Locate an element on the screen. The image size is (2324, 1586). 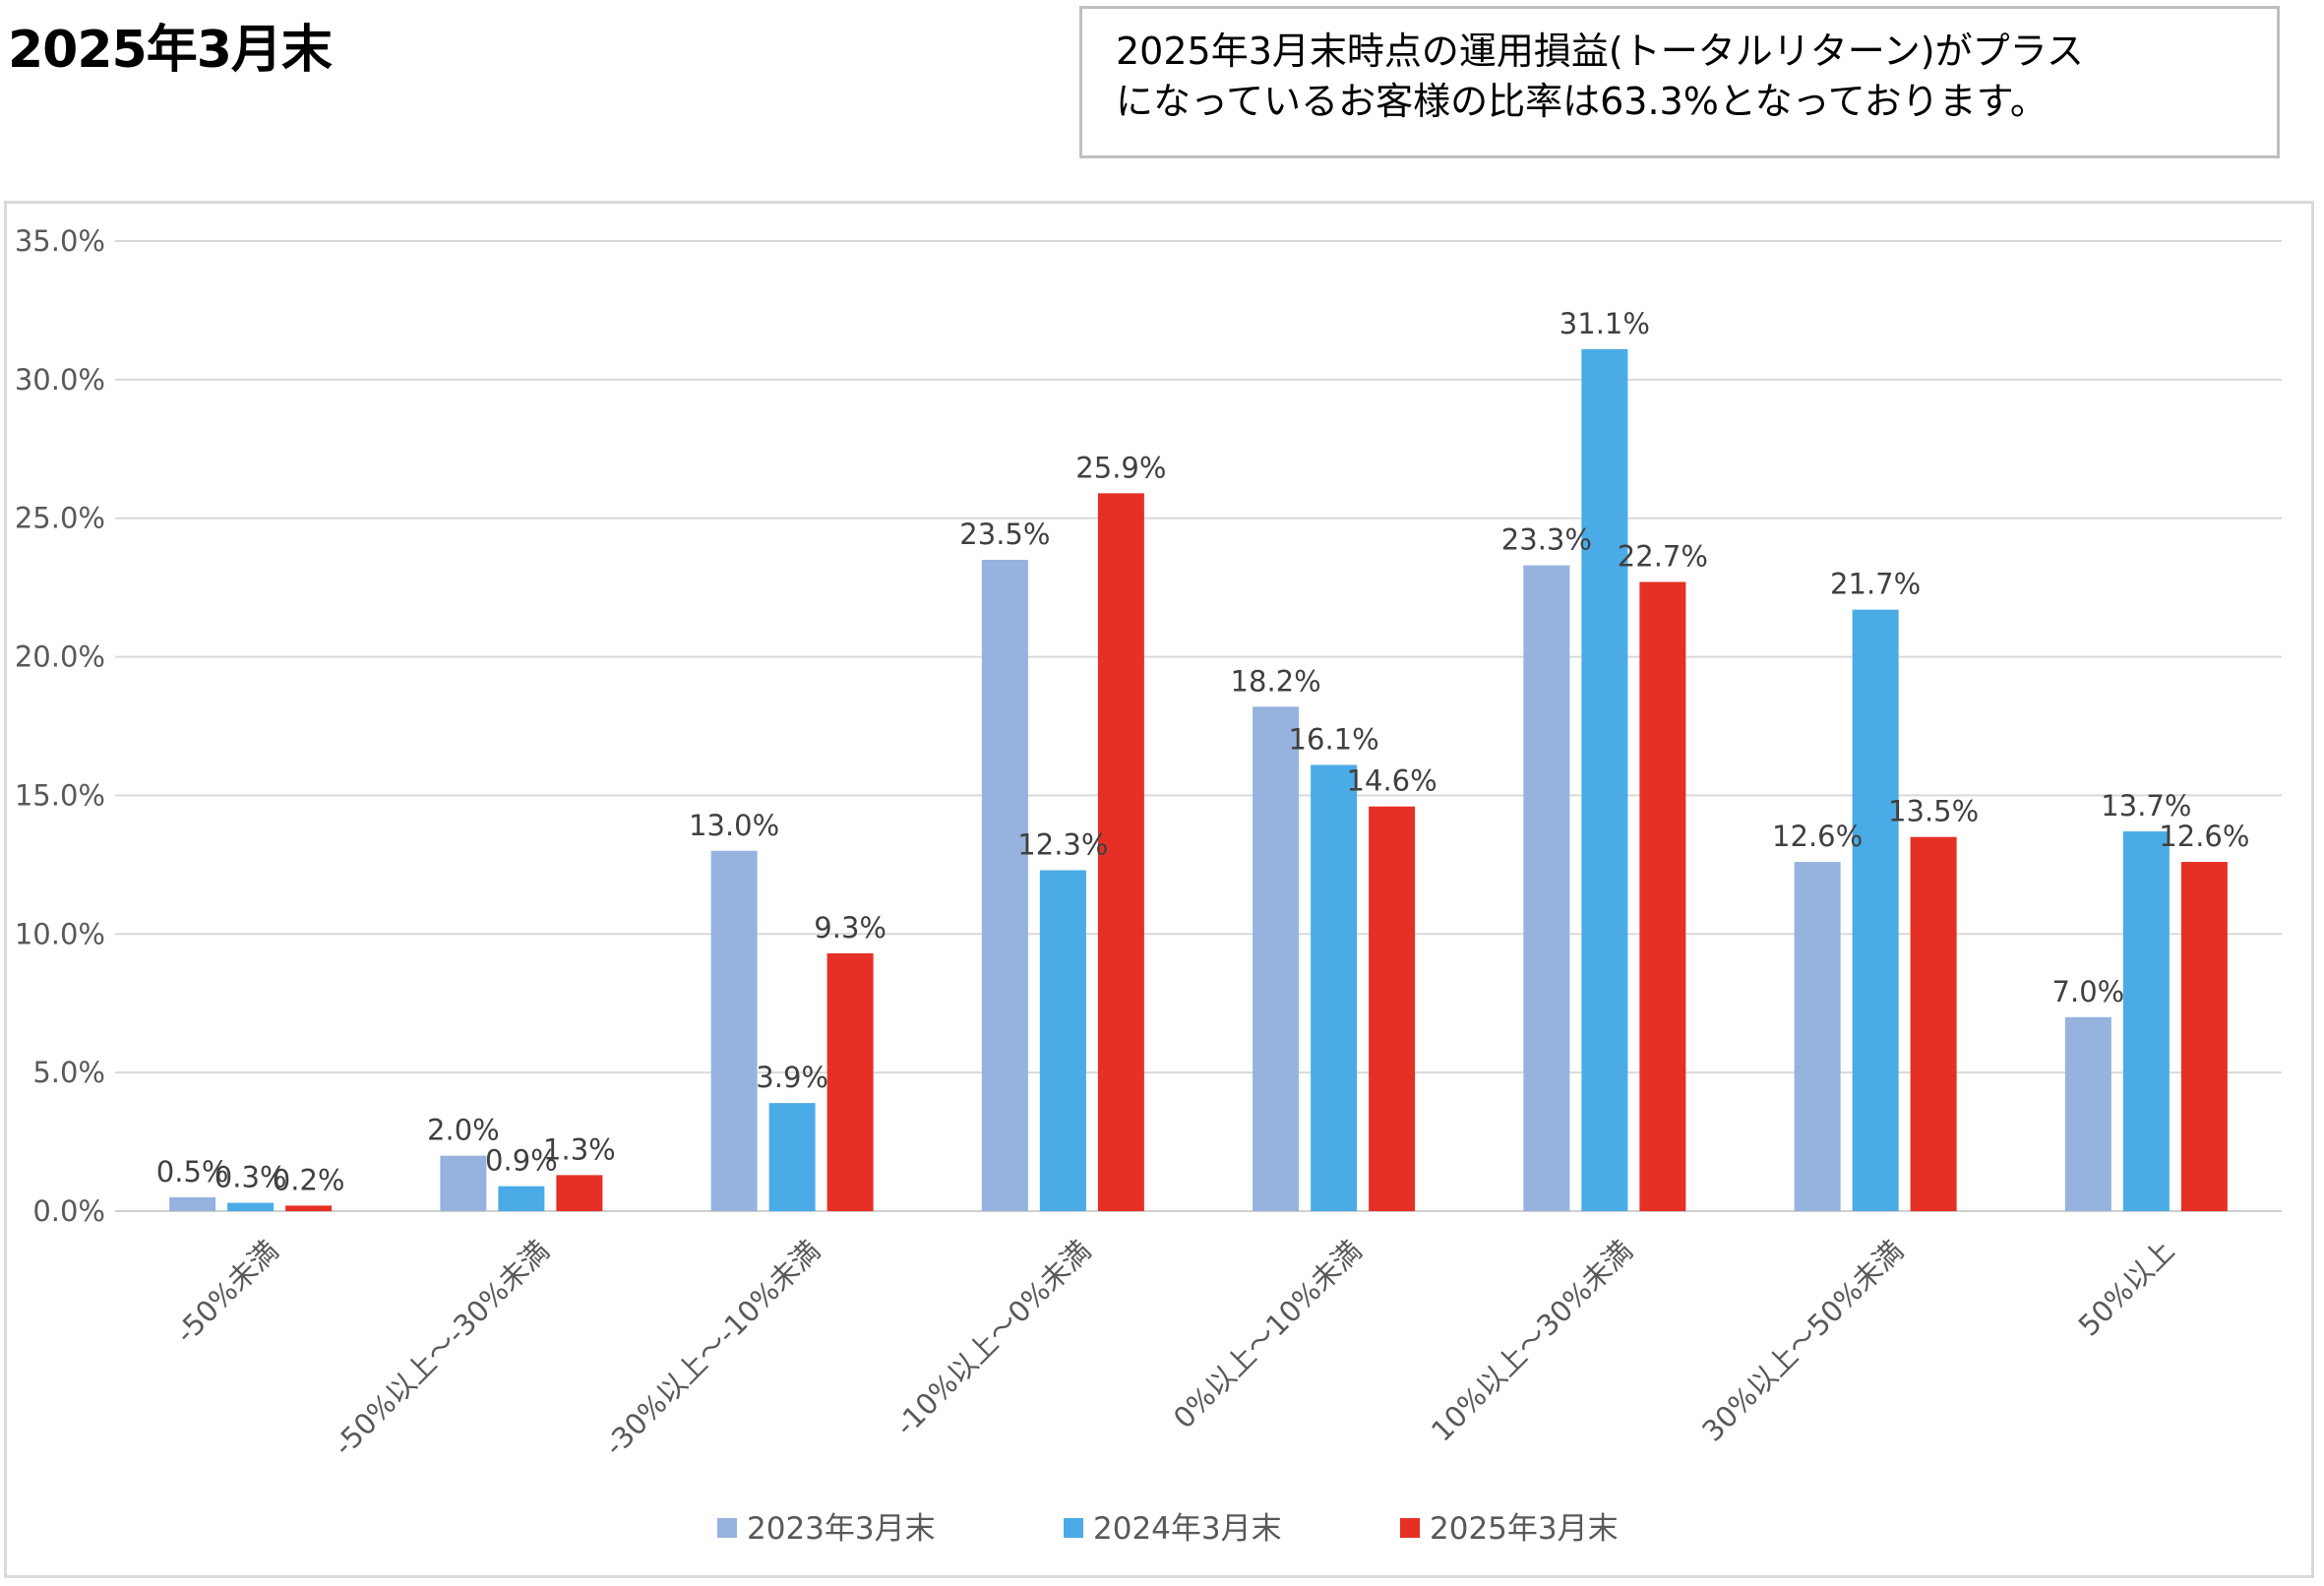
y-tick-label: 35.0% is located at coordinates (60, 241).